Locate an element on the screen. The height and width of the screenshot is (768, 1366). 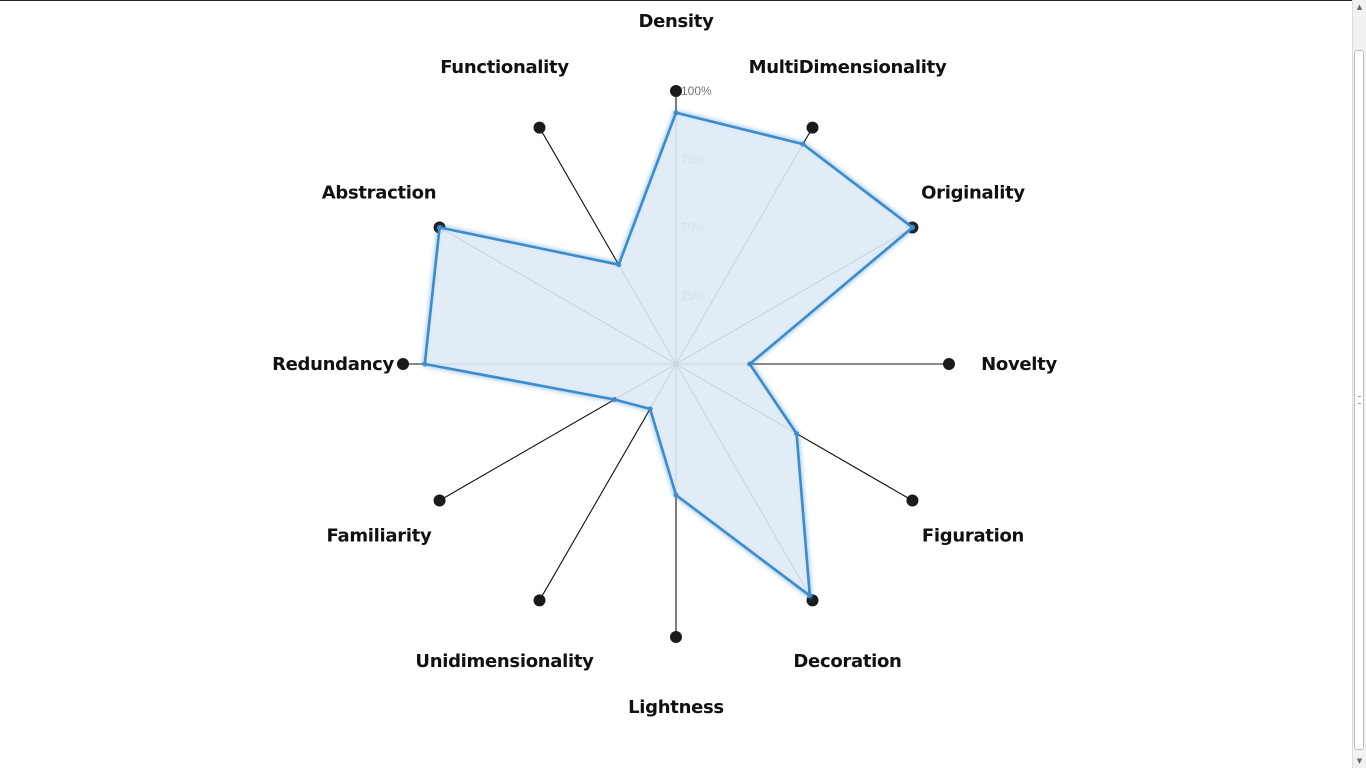
scroll-up-icon: ▲ is located at coordinates (1359, 7).